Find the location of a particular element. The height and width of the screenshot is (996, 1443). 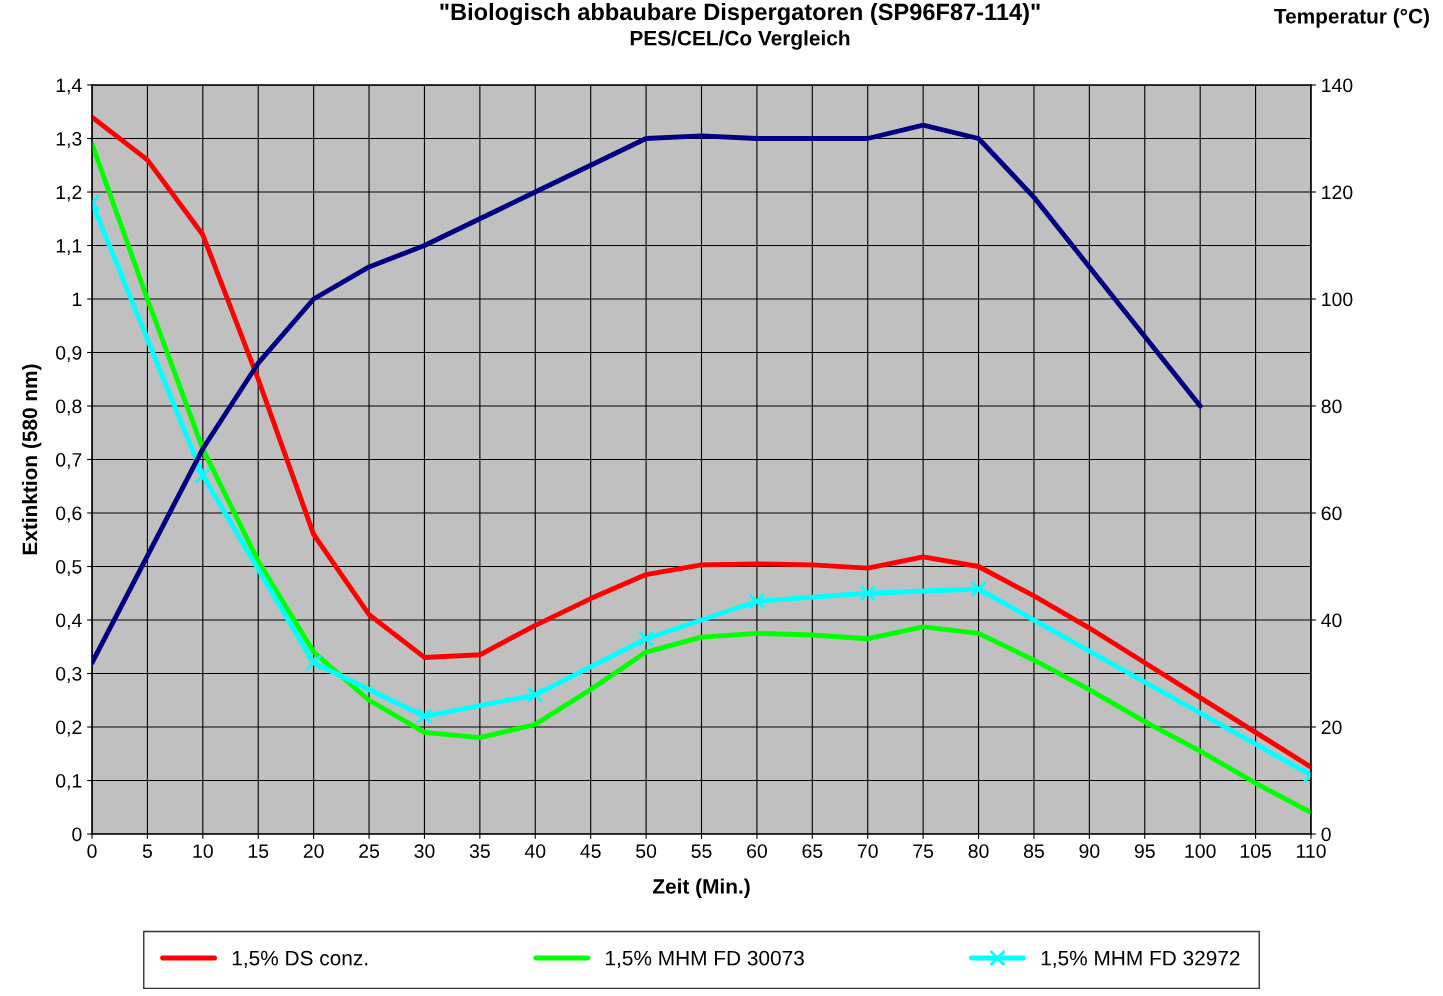

x-tick-label: 100 is located at coordinates (1200, 851).